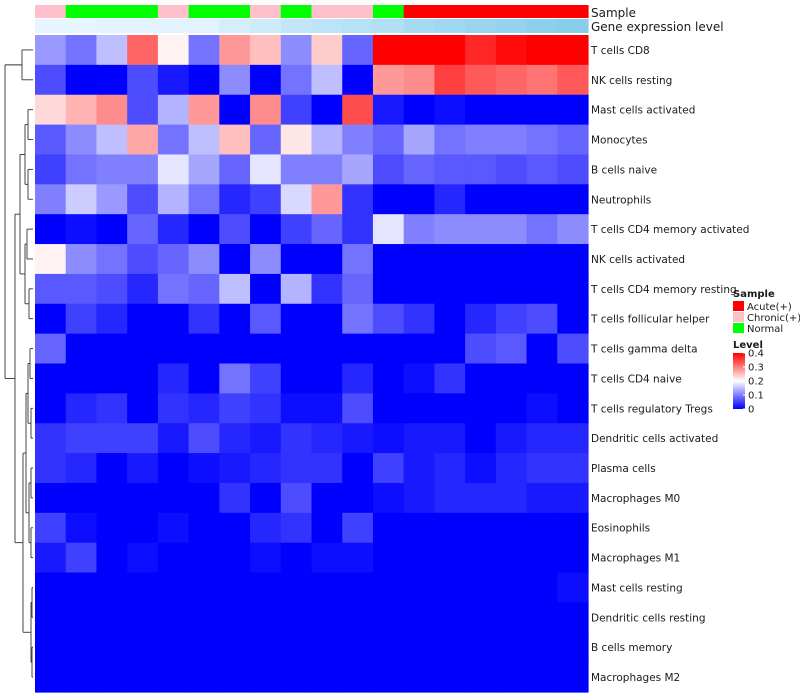 The width and height of the screenshot is (800, 700). What do you see at coordinates (669, 230) in the screenshot?
I see `row-label: T cells CD4 memory activated` at bounding box center [669, 230].